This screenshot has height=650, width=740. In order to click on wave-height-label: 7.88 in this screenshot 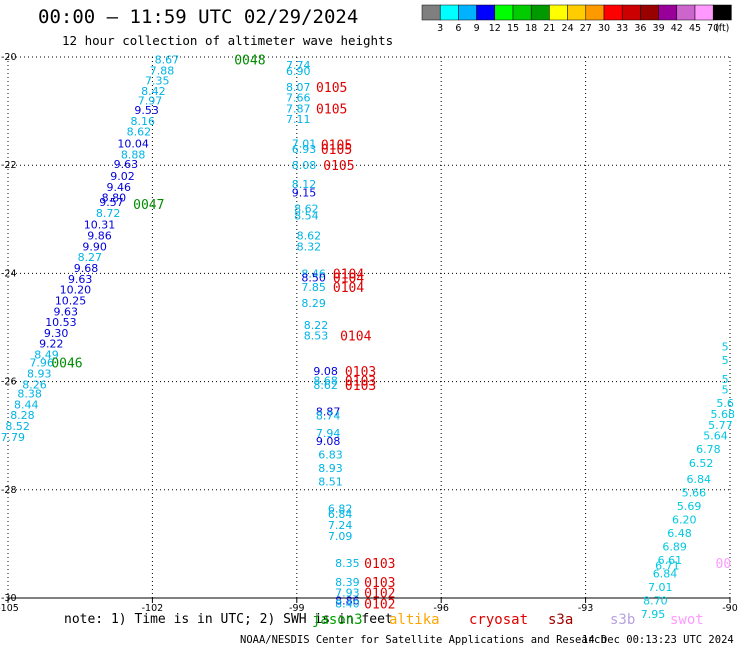, I will do `click(162, 71)`.